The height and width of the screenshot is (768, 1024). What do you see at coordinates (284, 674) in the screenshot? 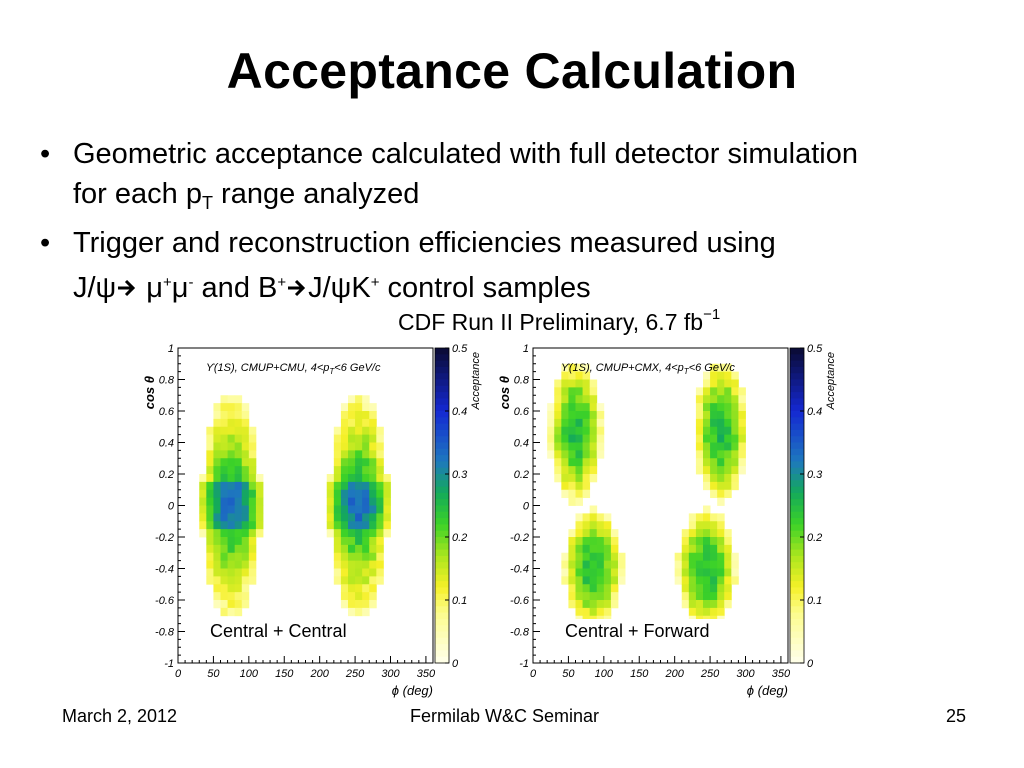
I see `x-tick-label: 150` at bounding box center [284, 674].